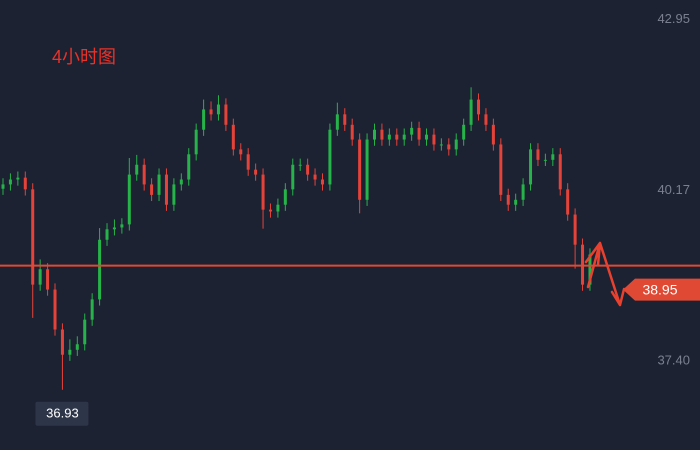 The height and width of the screenshot is (450, 700). I want to click on y-tick-label: 42.95, so click(673, 18).